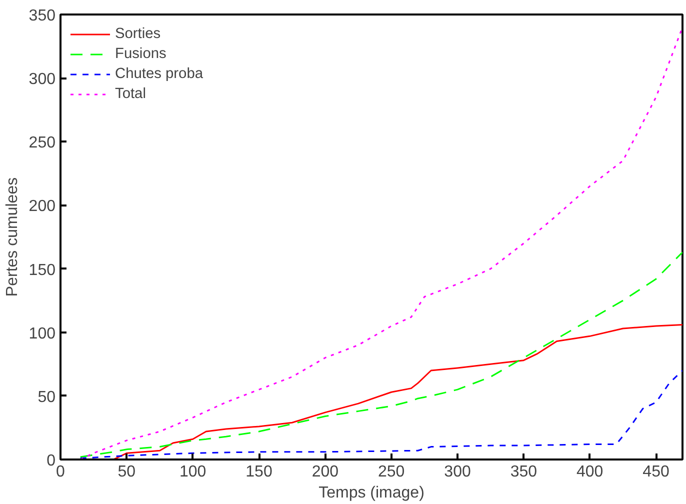  I want to click on legend-label: Sorties, so click(138, 34).